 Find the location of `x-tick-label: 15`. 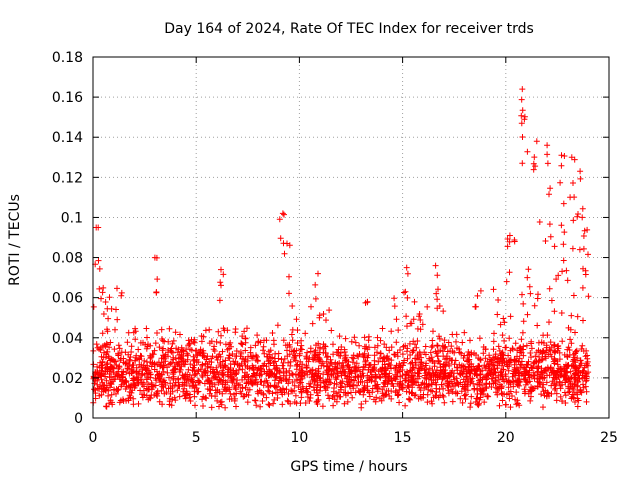

x-tick-label: 15 is located at coordinates (403, 438).